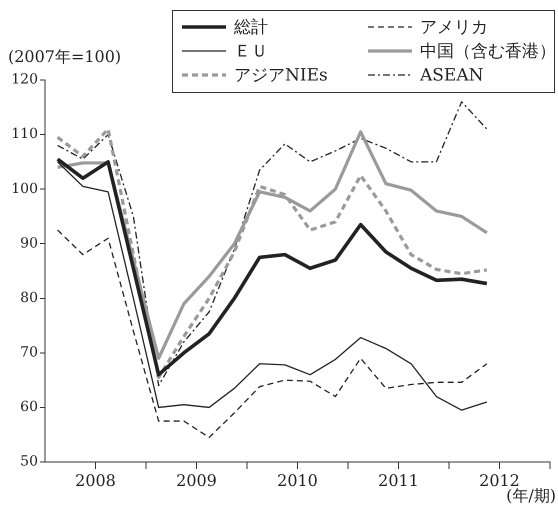 Image resolution: width=558 pixels, height=507 pixels. What do you see at coordinates (29, 243) in the screenshot?
I see `y-tick-label: 90` at bounding box center [29, 243].